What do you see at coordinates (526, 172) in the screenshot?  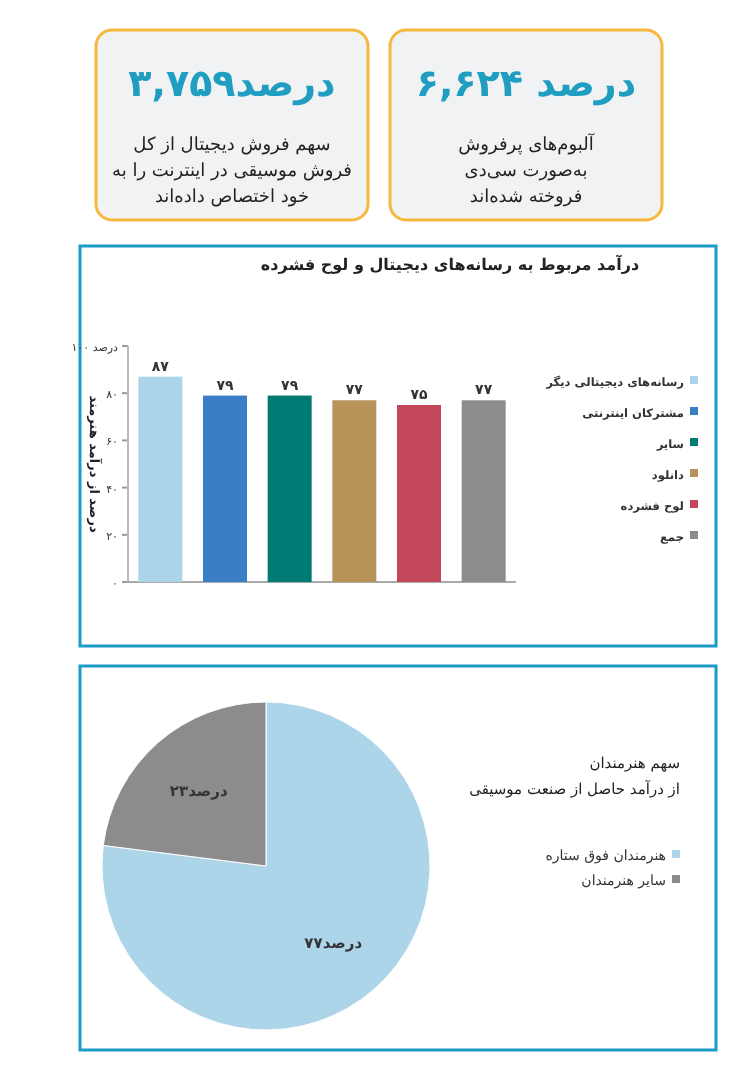 I see `text: به‌صورت سی‌دی` at bounding box center [526, 172].